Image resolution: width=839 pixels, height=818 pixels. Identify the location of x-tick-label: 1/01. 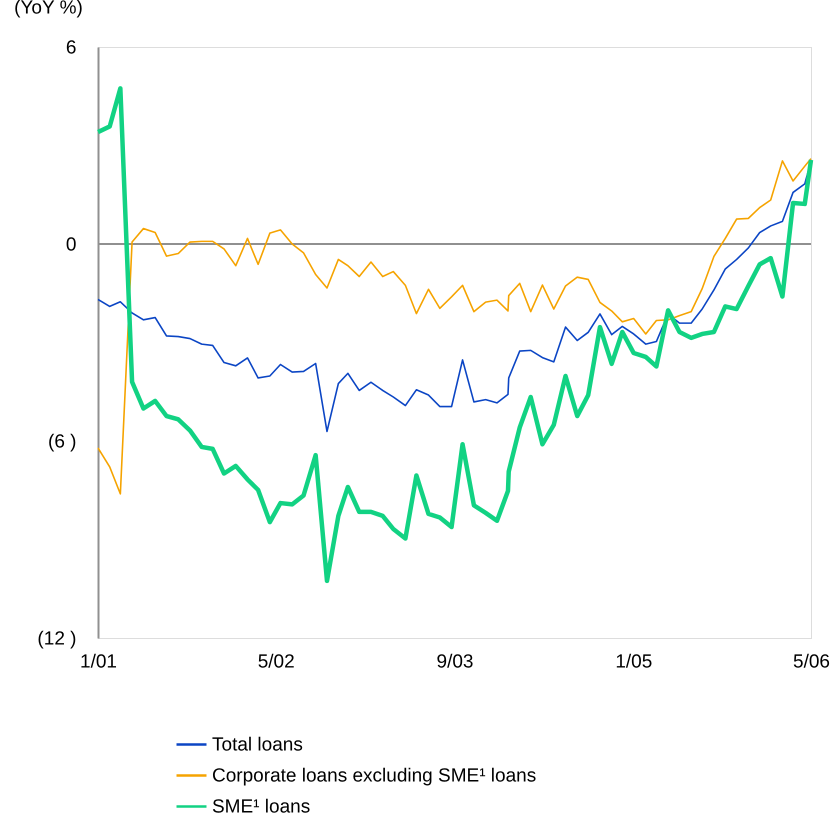
(98, 662).